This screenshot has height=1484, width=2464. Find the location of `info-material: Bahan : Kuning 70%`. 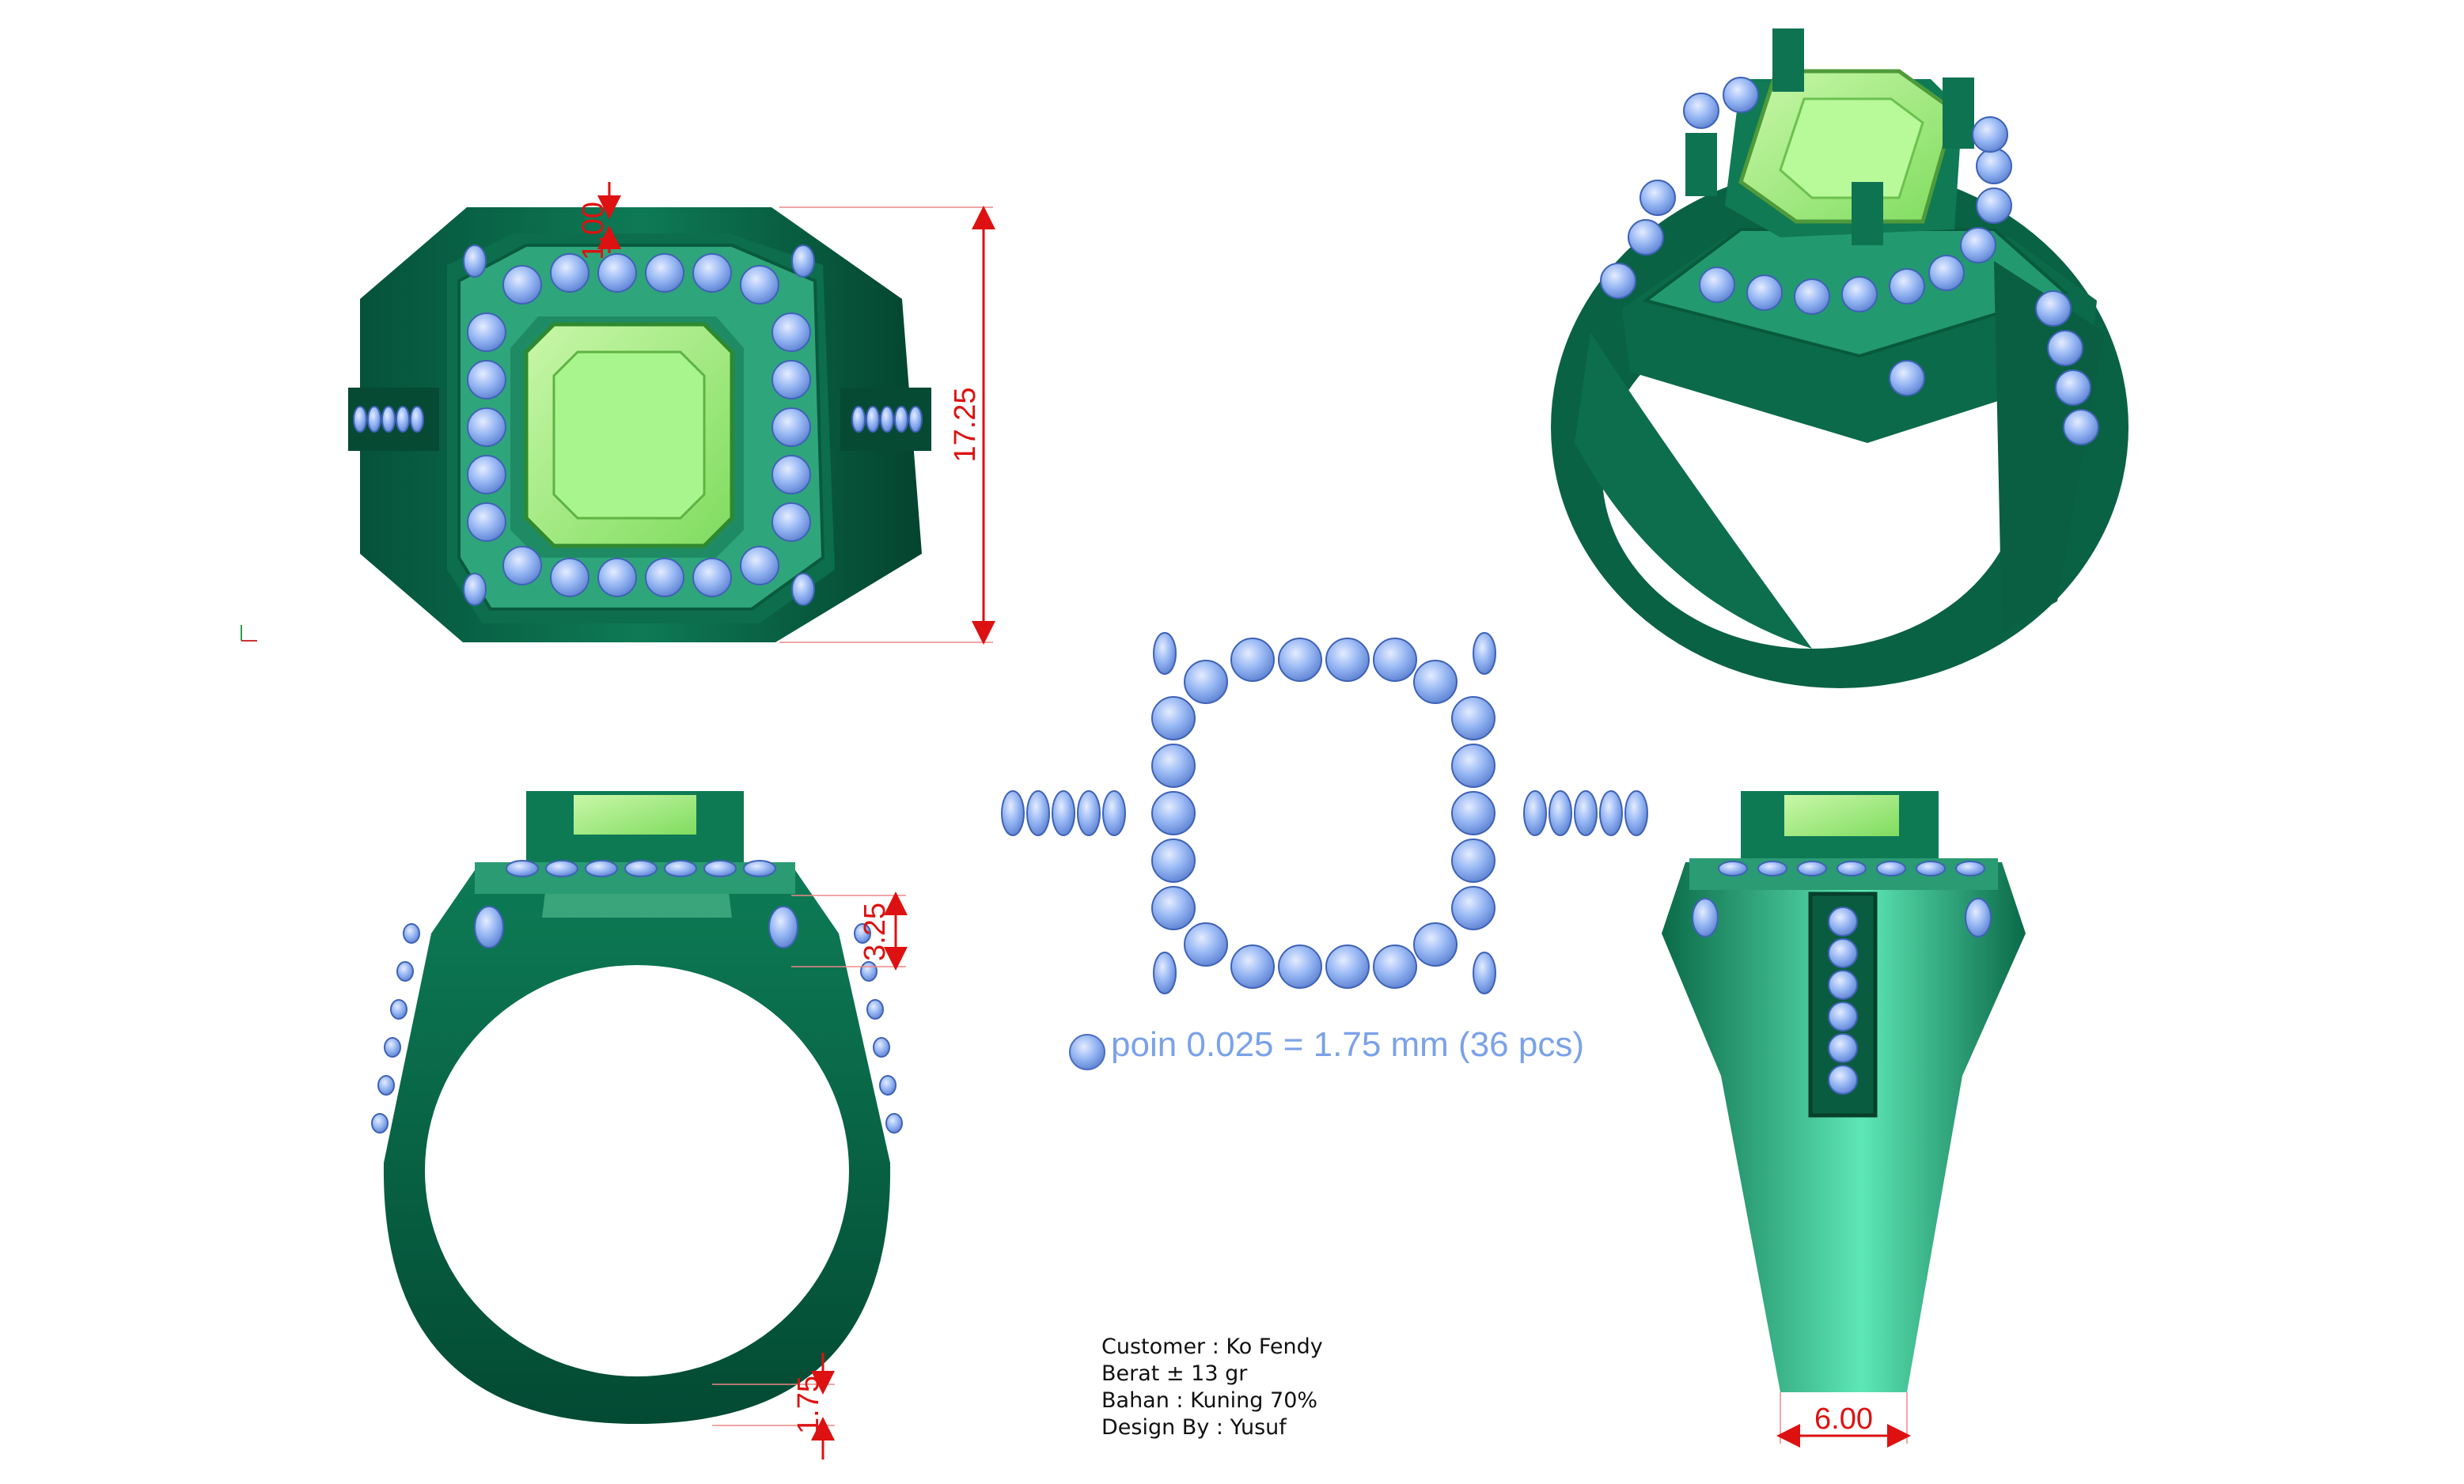

info-material: Bahan : Kuning 70% is located at coordinates (1209, 1400).